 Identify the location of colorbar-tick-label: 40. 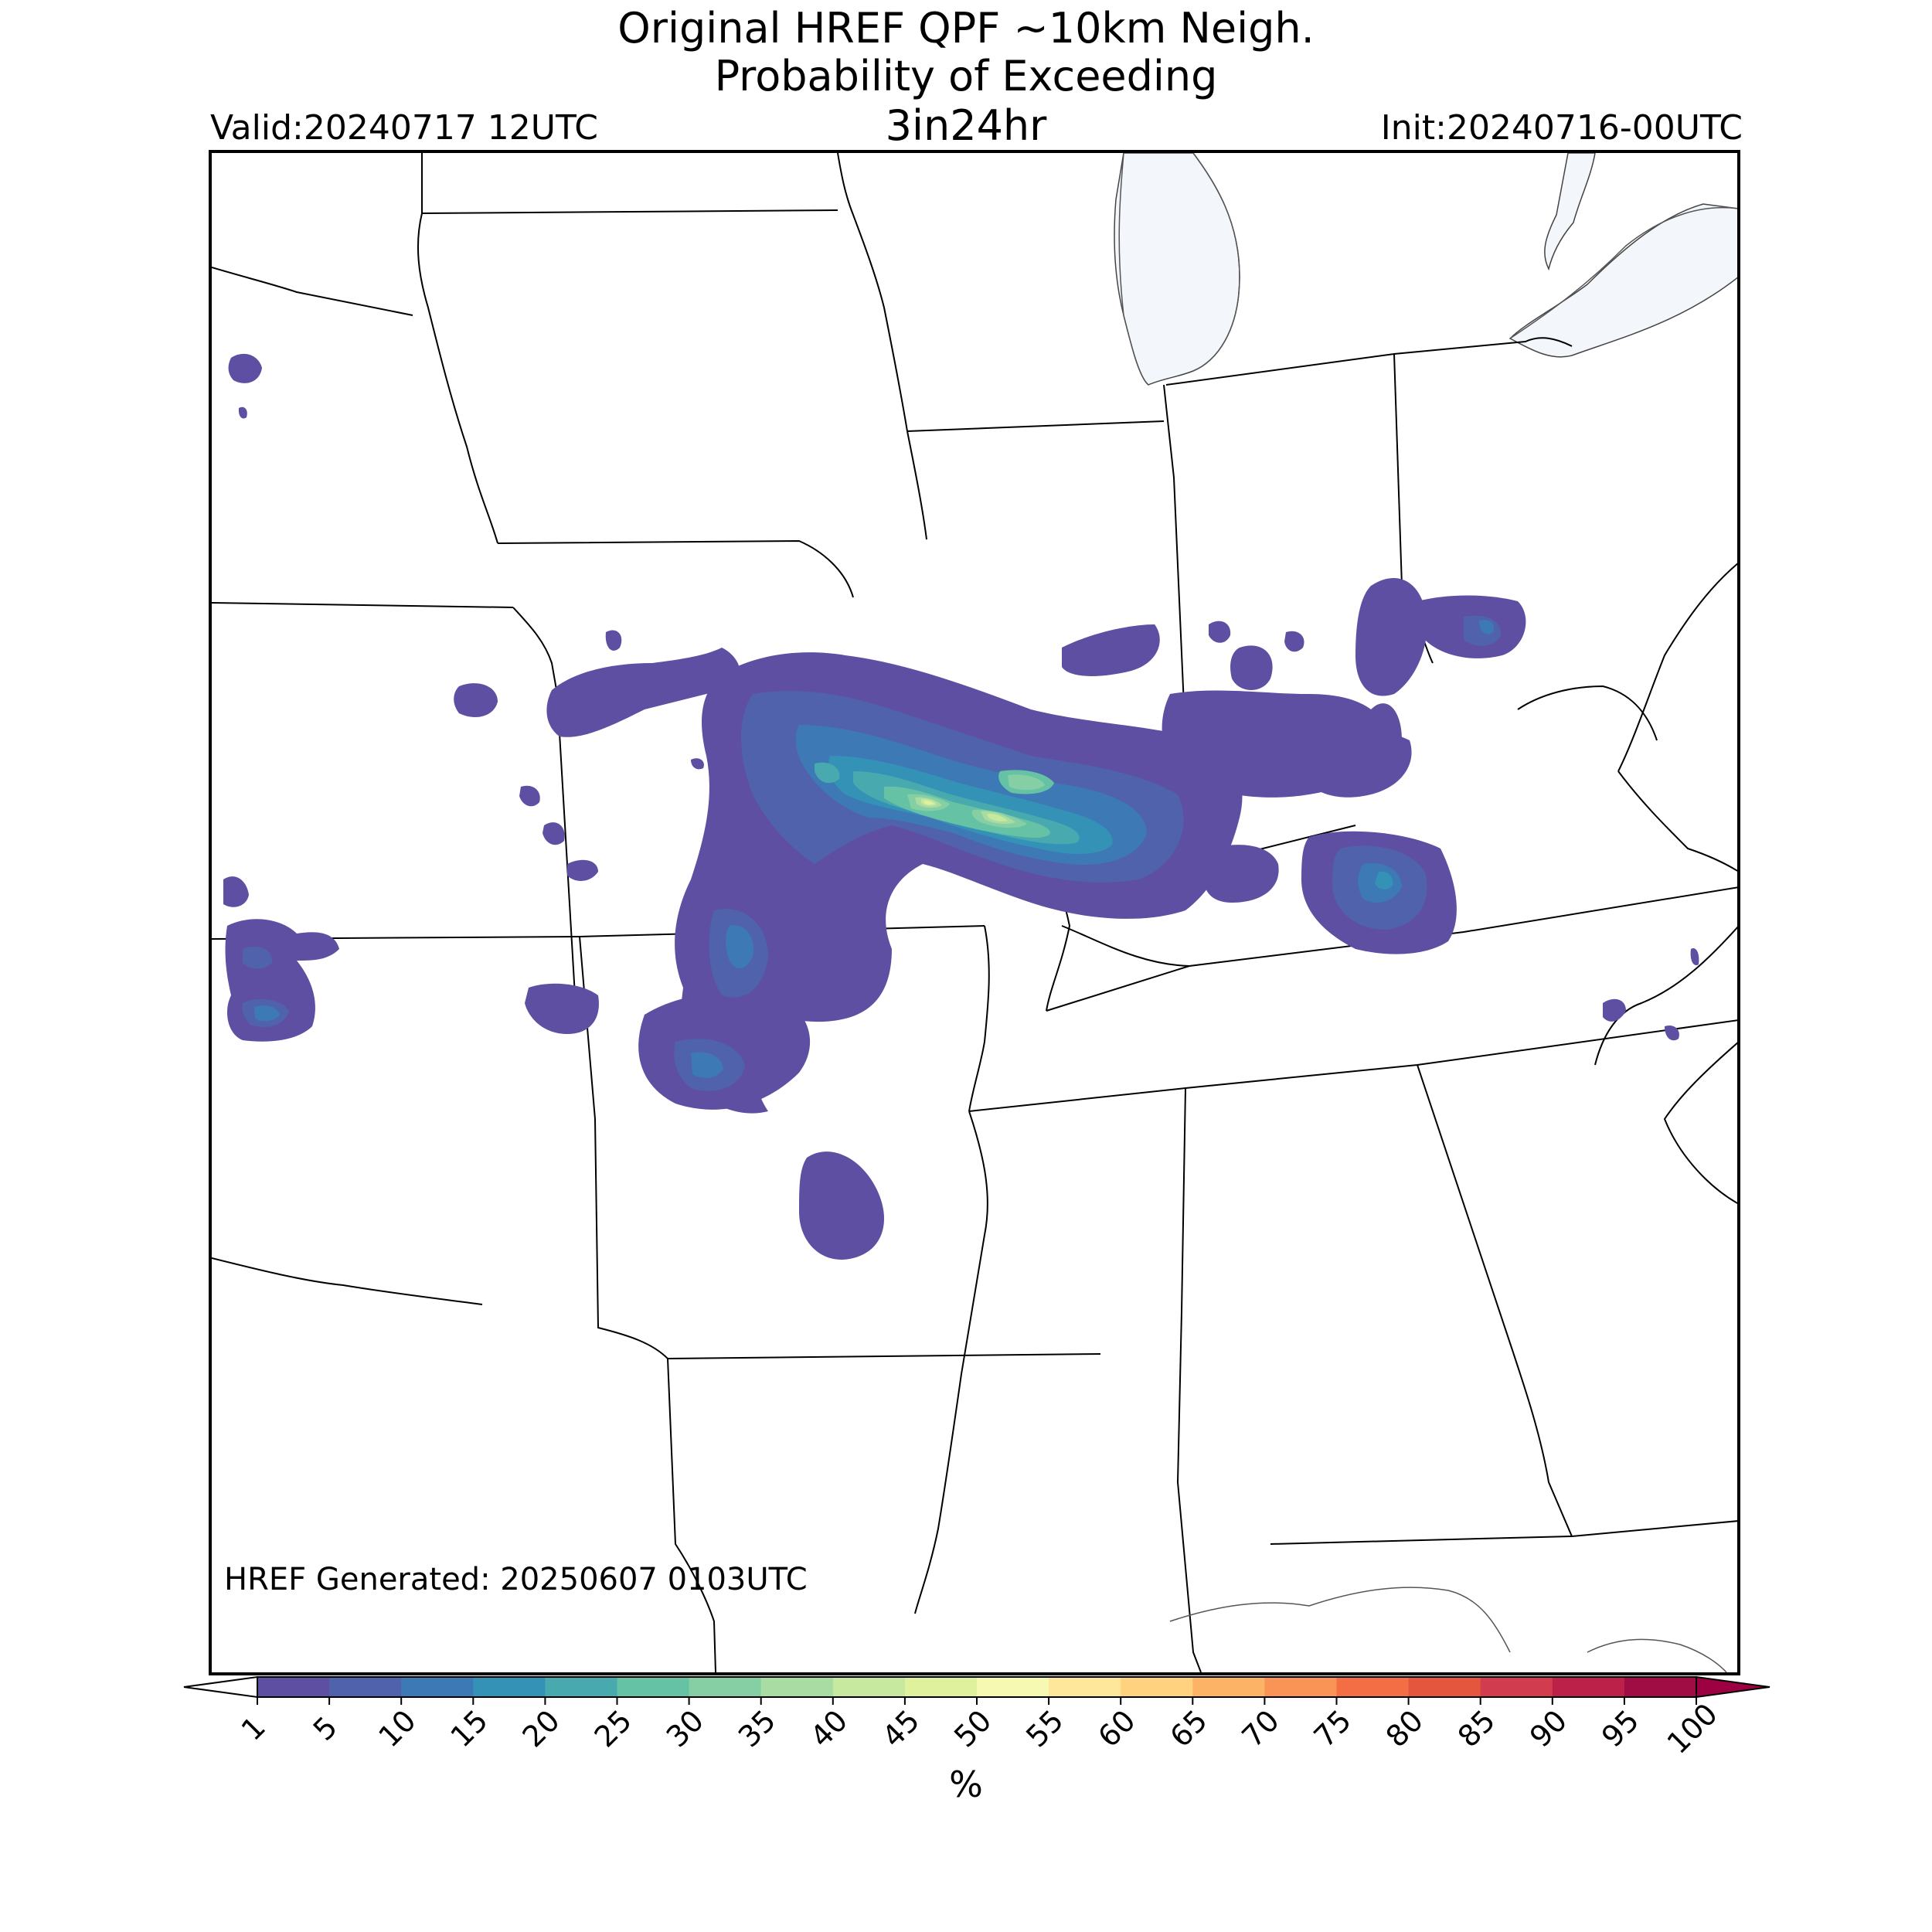
(829, 1728).